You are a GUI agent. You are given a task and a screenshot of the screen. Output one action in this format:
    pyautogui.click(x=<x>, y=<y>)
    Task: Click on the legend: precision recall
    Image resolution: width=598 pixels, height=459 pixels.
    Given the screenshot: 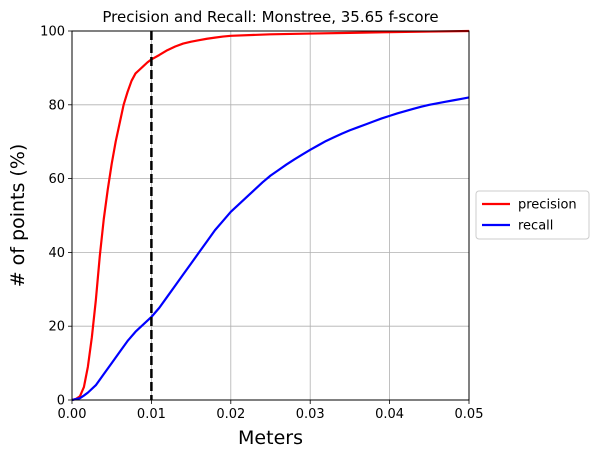 What is the action you would take?
    pyautogui.click(x=532, y=215)
    